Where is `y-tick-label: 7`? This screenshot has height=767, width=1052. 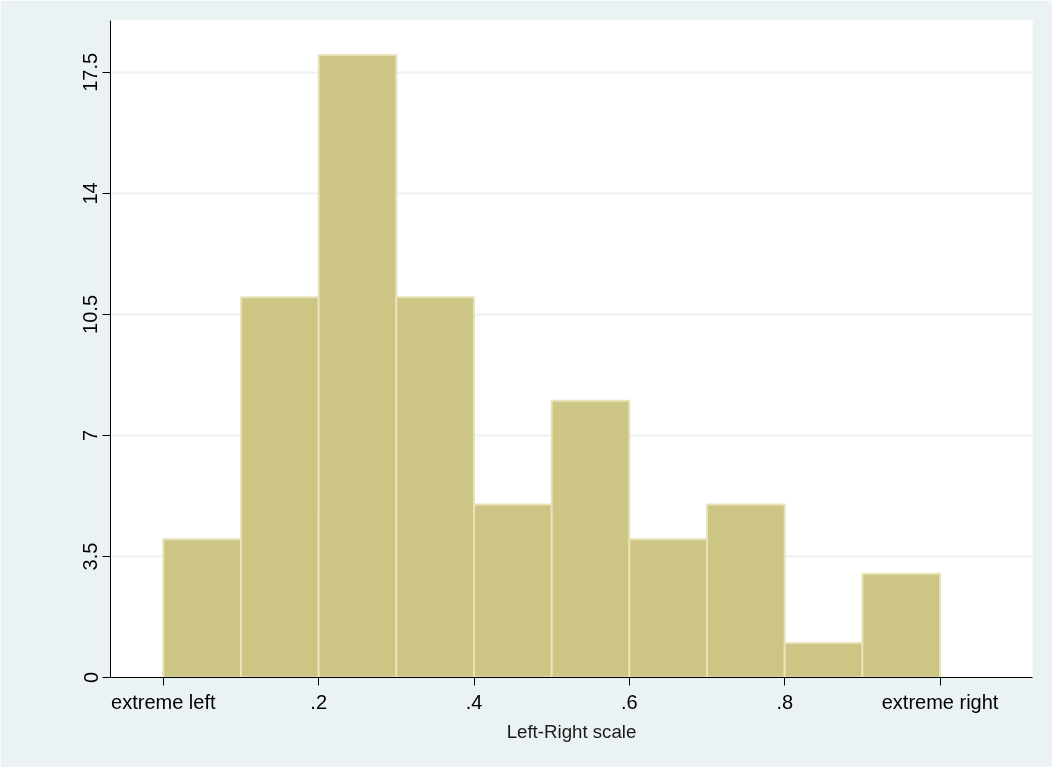
y-tick-label: 7 is located at coordinates (90, 435).